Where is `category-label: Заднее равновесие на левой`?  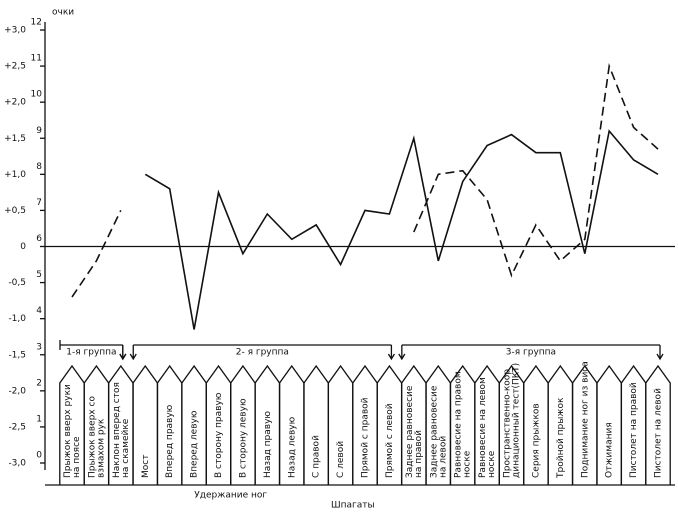 category-label: Заднее равновесие на левой is located at coordinates (438, 431).